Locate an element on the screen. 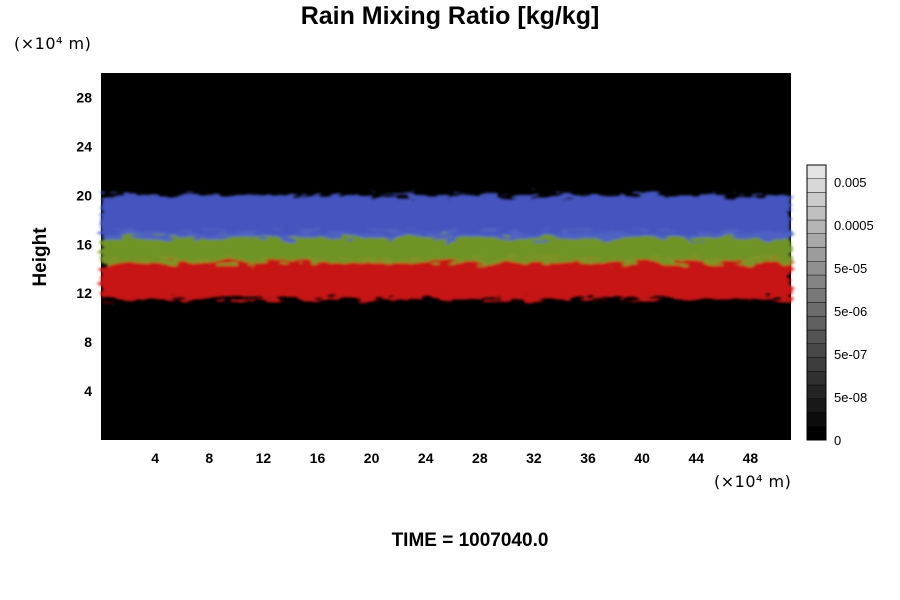 This screenshot has width=900, height=600. colorbar: 0 5e-08 5e-07 5e-06 5e-05 0.0005 0.005 is located at coordinates (840, 306).